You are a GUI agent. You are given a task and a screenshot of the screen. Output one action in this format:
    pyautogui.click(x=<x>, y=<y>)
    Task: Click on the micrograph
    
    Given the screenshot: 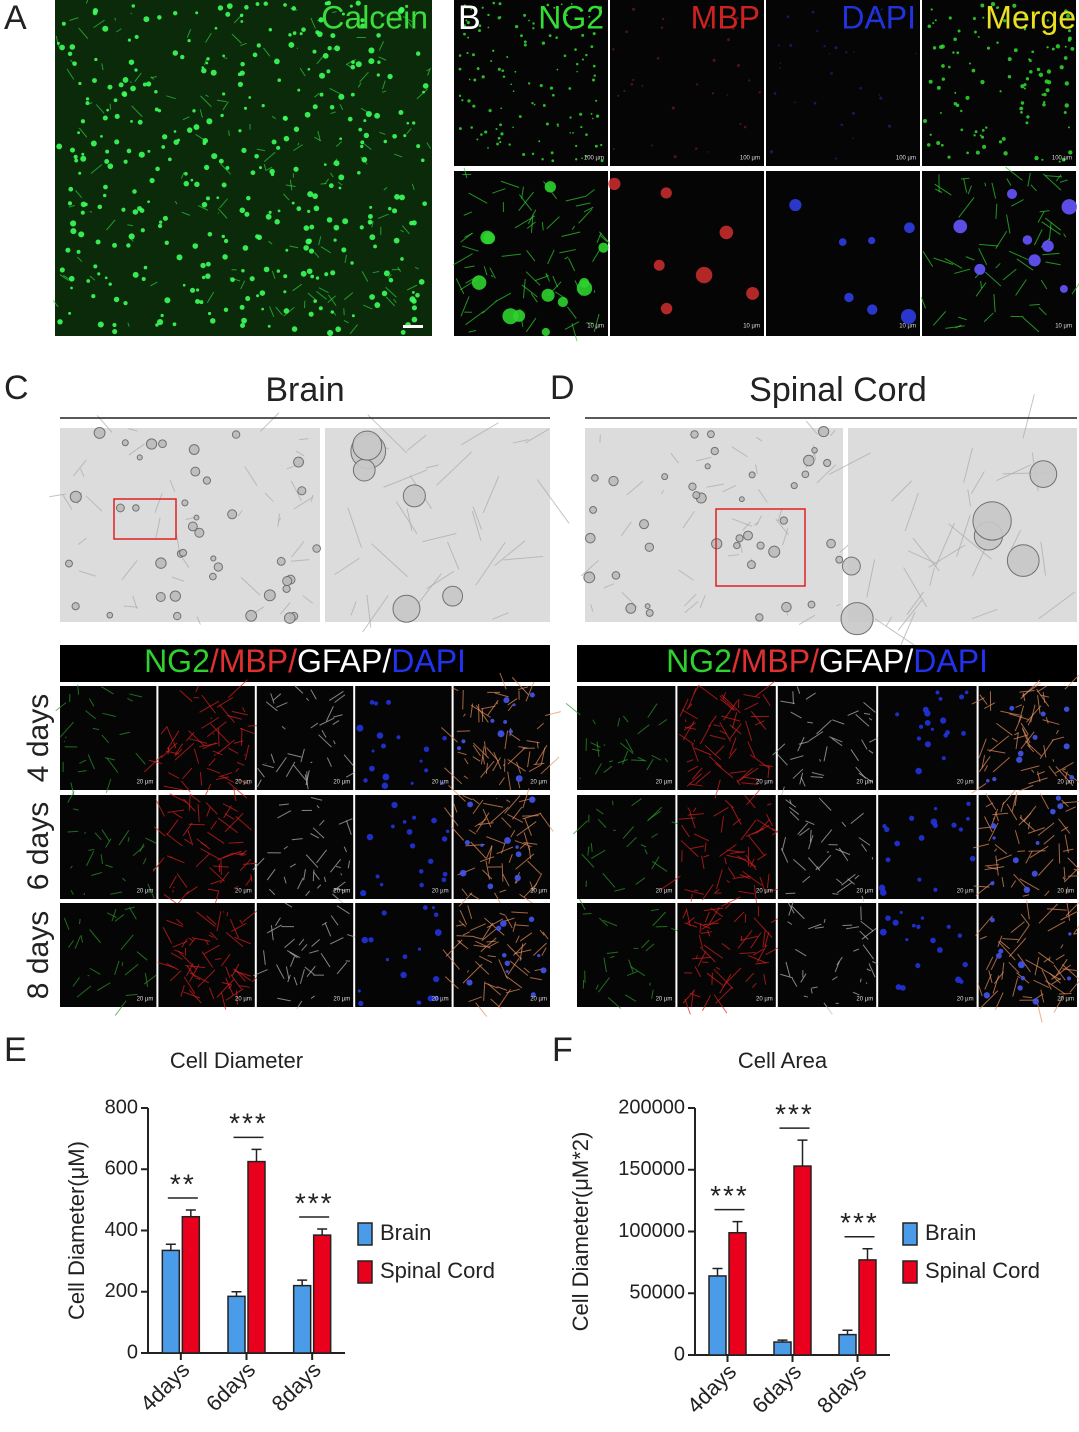 What is the action you would take?
    pyautogui.click(x=531, y=83)
    